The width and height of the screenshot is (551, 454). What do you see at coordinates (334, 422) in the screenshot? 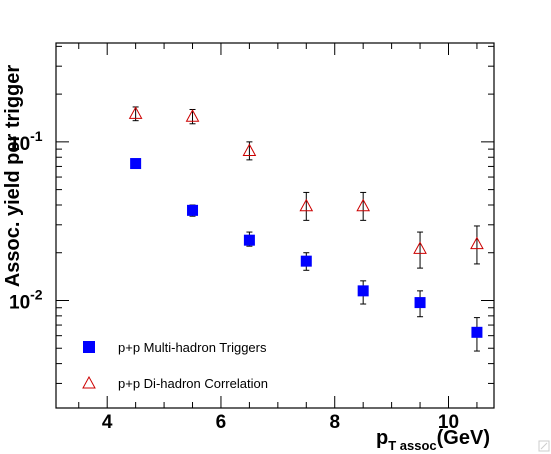
I see `x-tick-label: 8` at bounding box center [334, 422].